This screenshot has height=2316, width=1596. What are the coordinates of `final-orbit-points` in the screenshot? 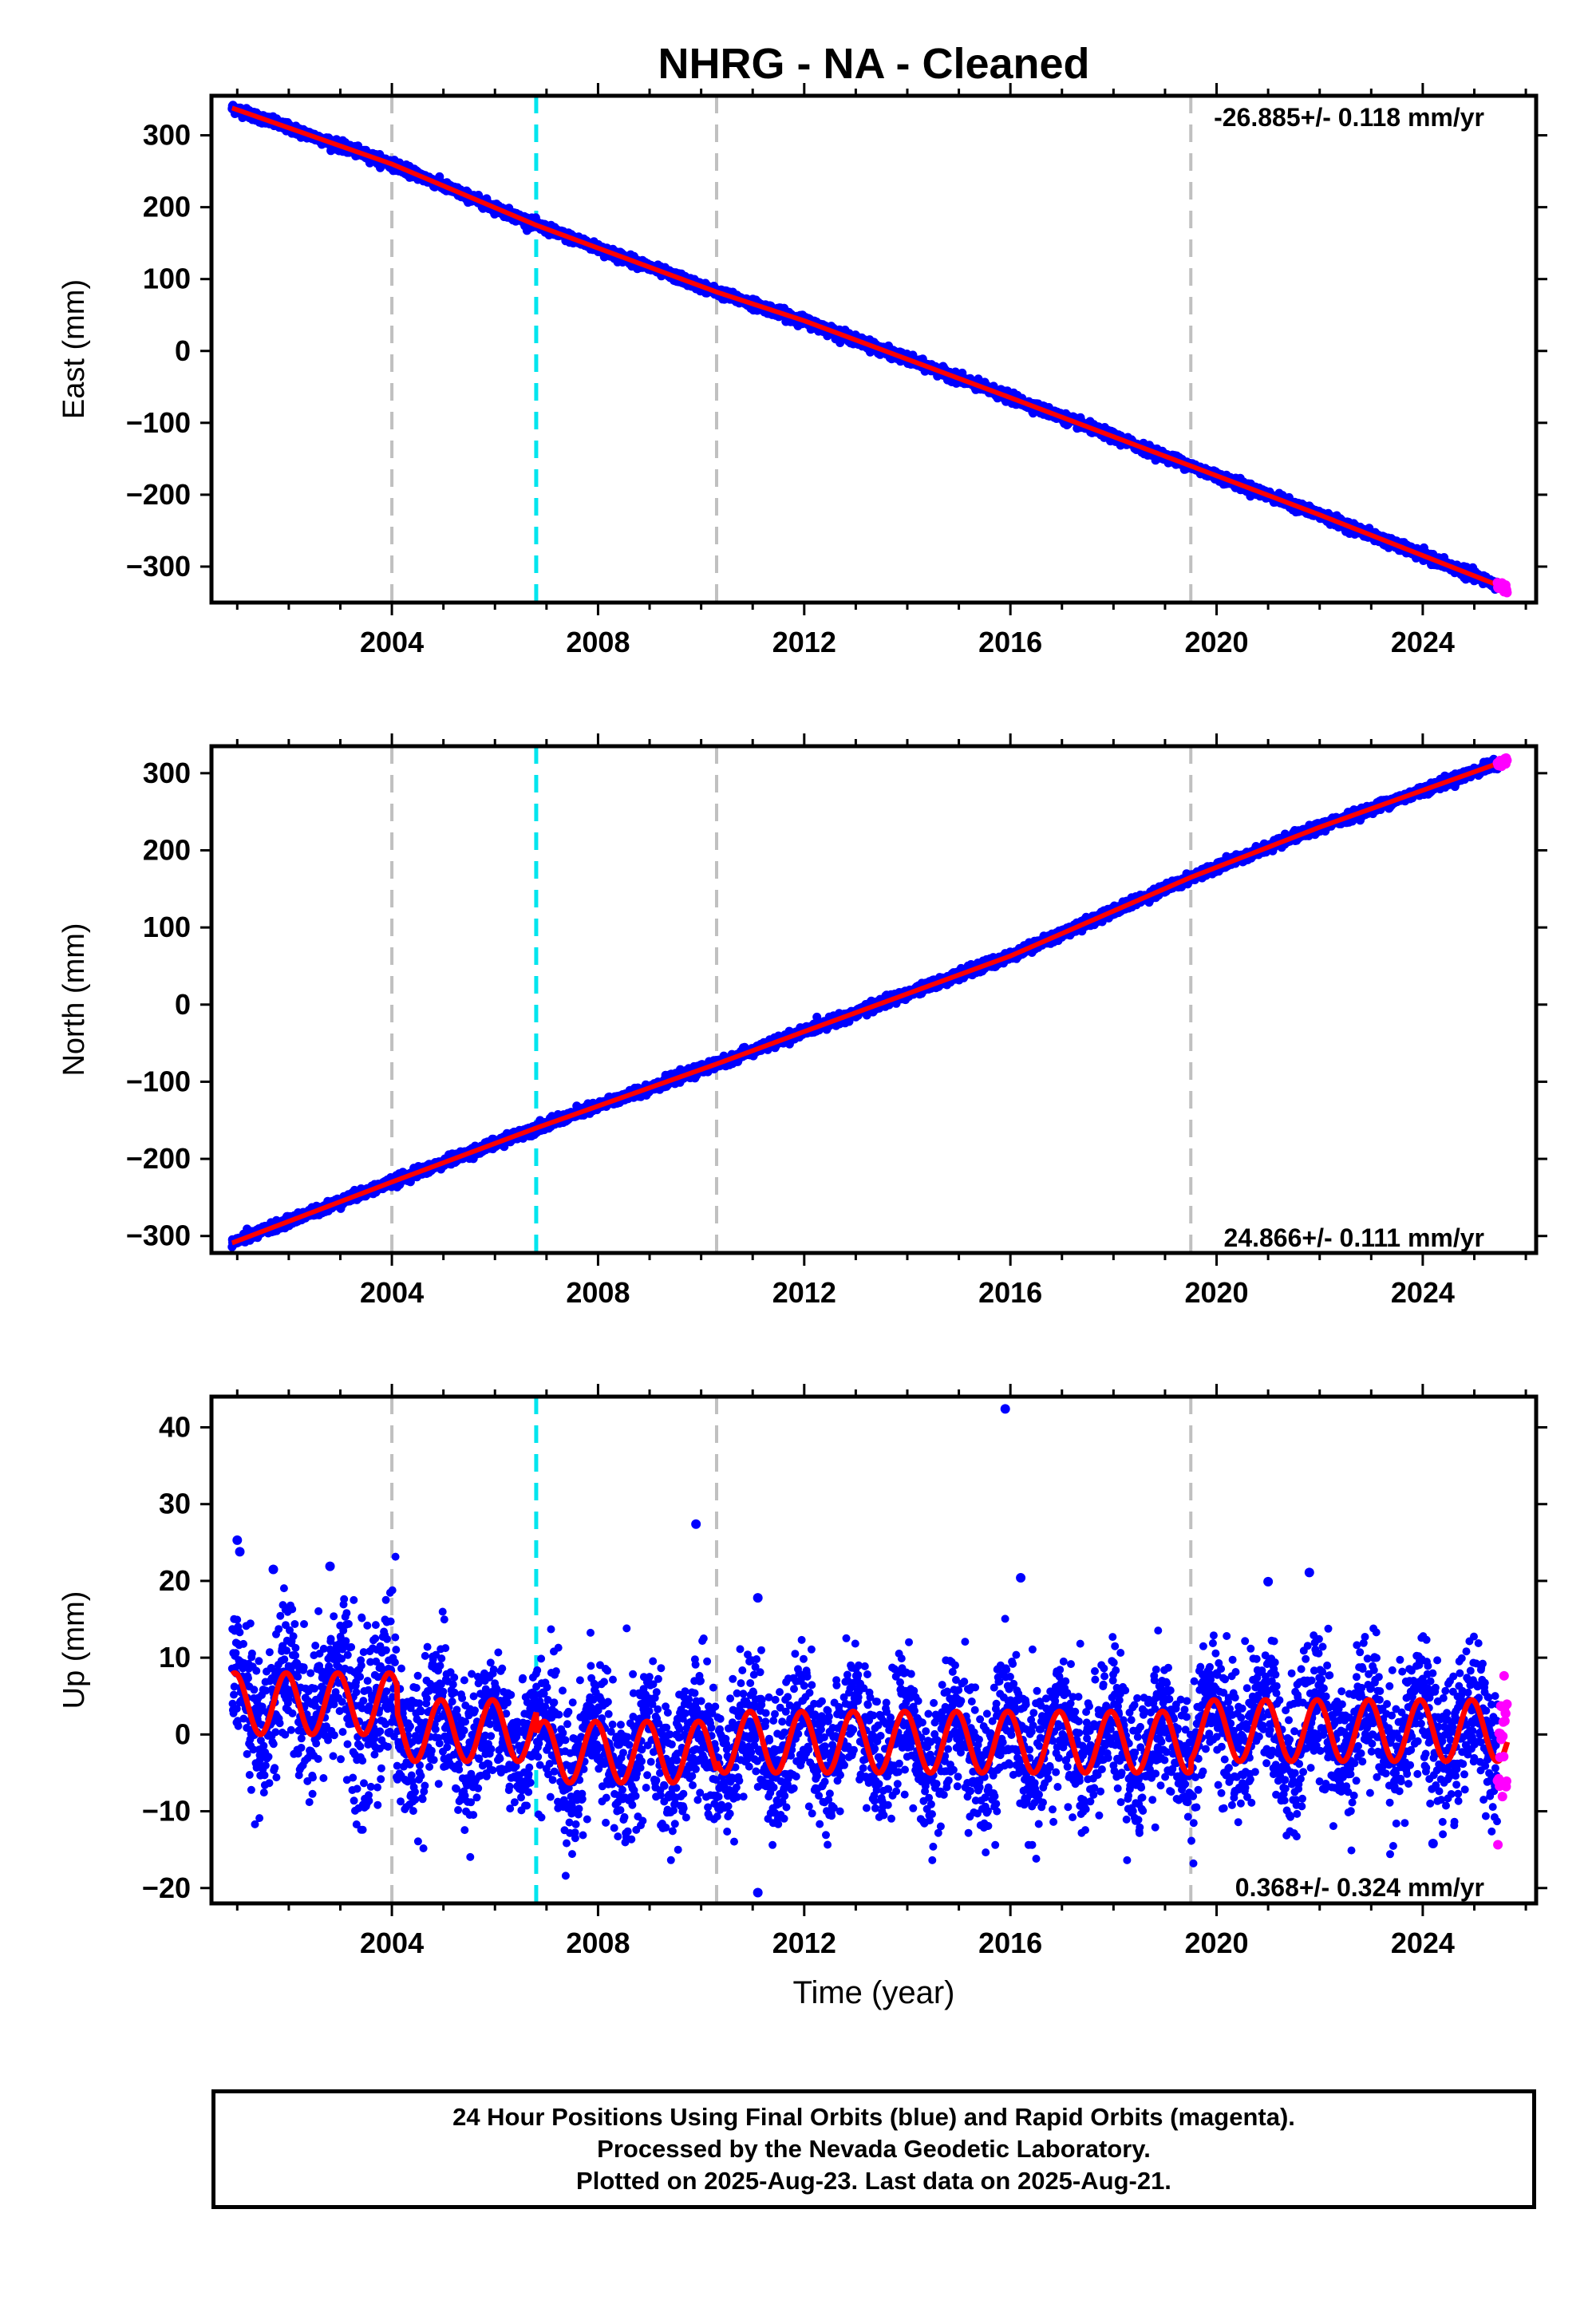 It's located at (864, 1716).